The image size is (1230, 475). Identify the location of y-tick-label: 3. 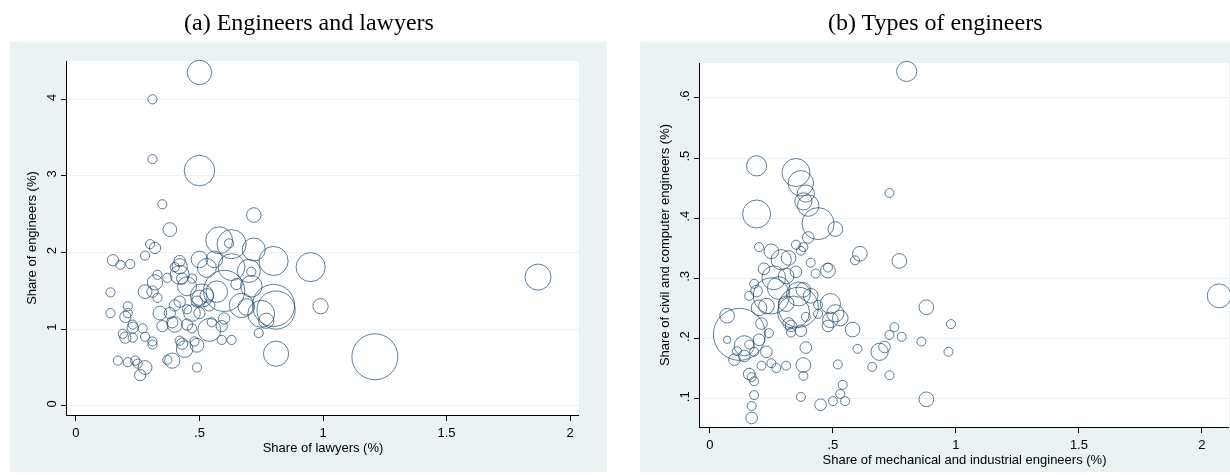
(51, 174).